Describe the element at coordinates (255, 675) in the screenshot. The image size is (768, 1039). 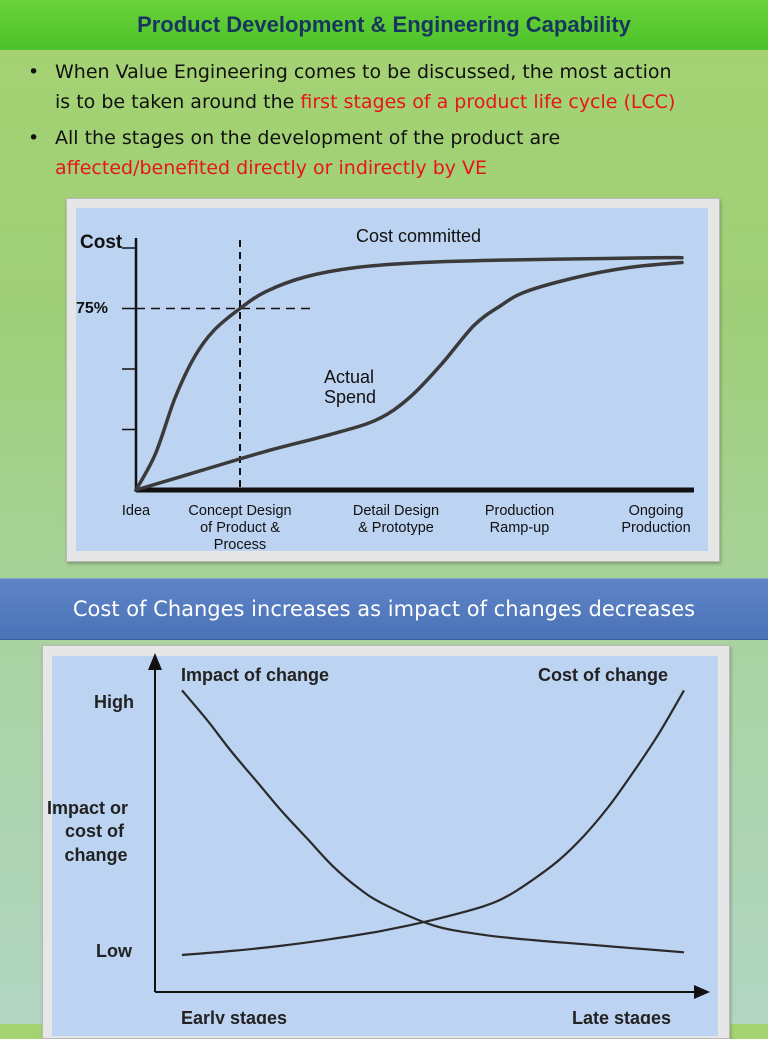
I see `series-label-impact-of-change: Impact of change` at that location.